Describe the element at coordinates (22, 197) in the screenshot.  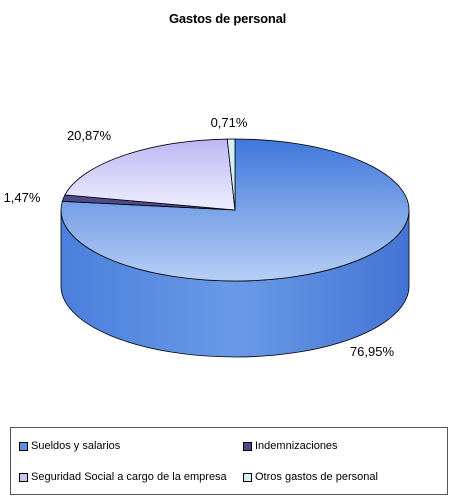
I see `data-label-indemnizaciones: 1,47%` at that location.